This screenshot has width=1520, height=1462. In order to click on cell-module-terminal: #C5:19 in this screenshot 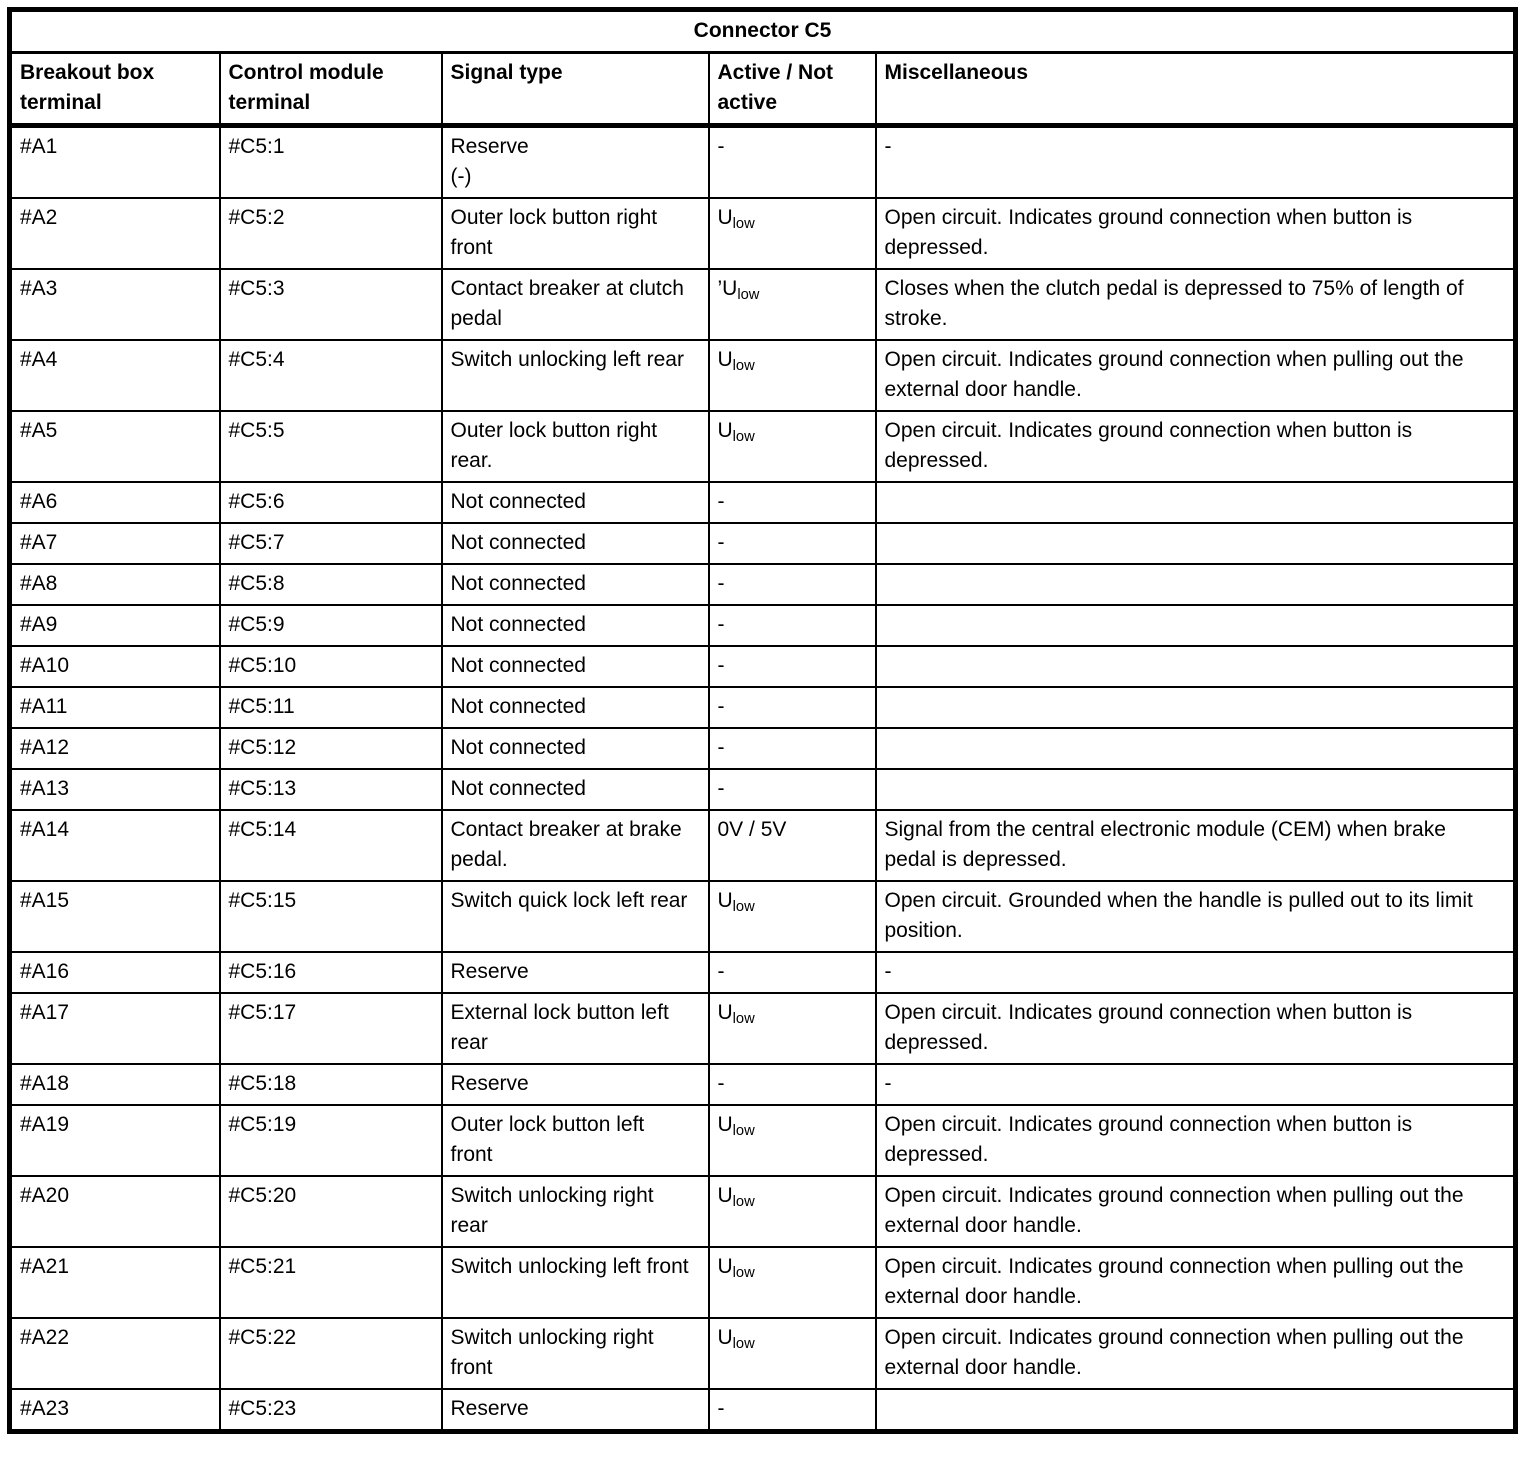, I will do `click(330, 1140)`.